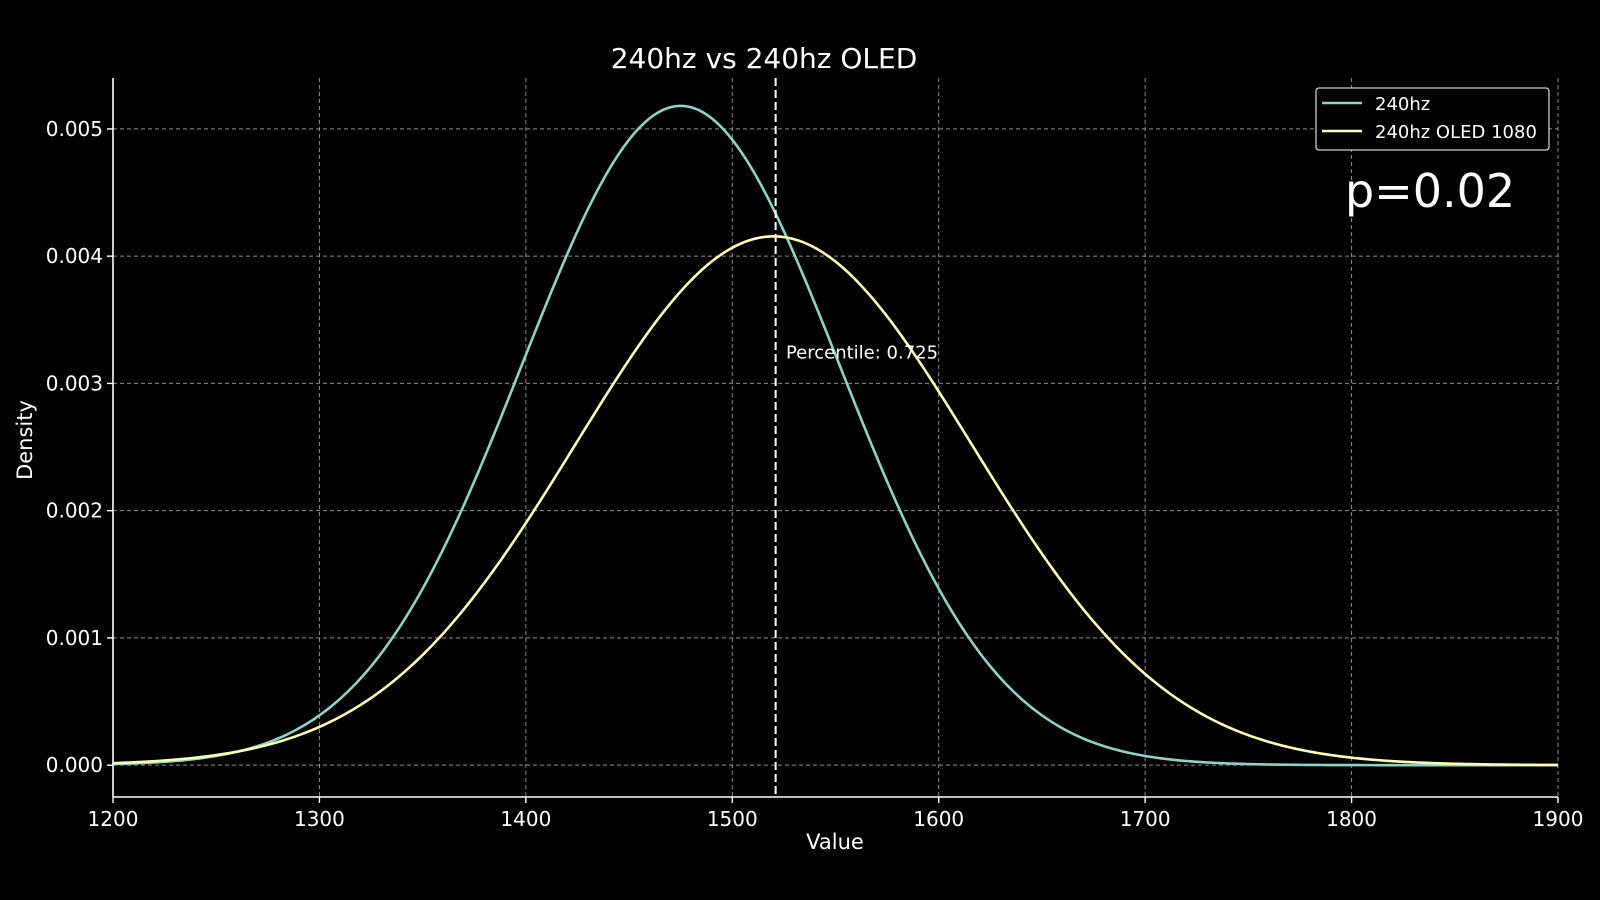  I want to click on x-tick-label: 1400, so click(525, 819).